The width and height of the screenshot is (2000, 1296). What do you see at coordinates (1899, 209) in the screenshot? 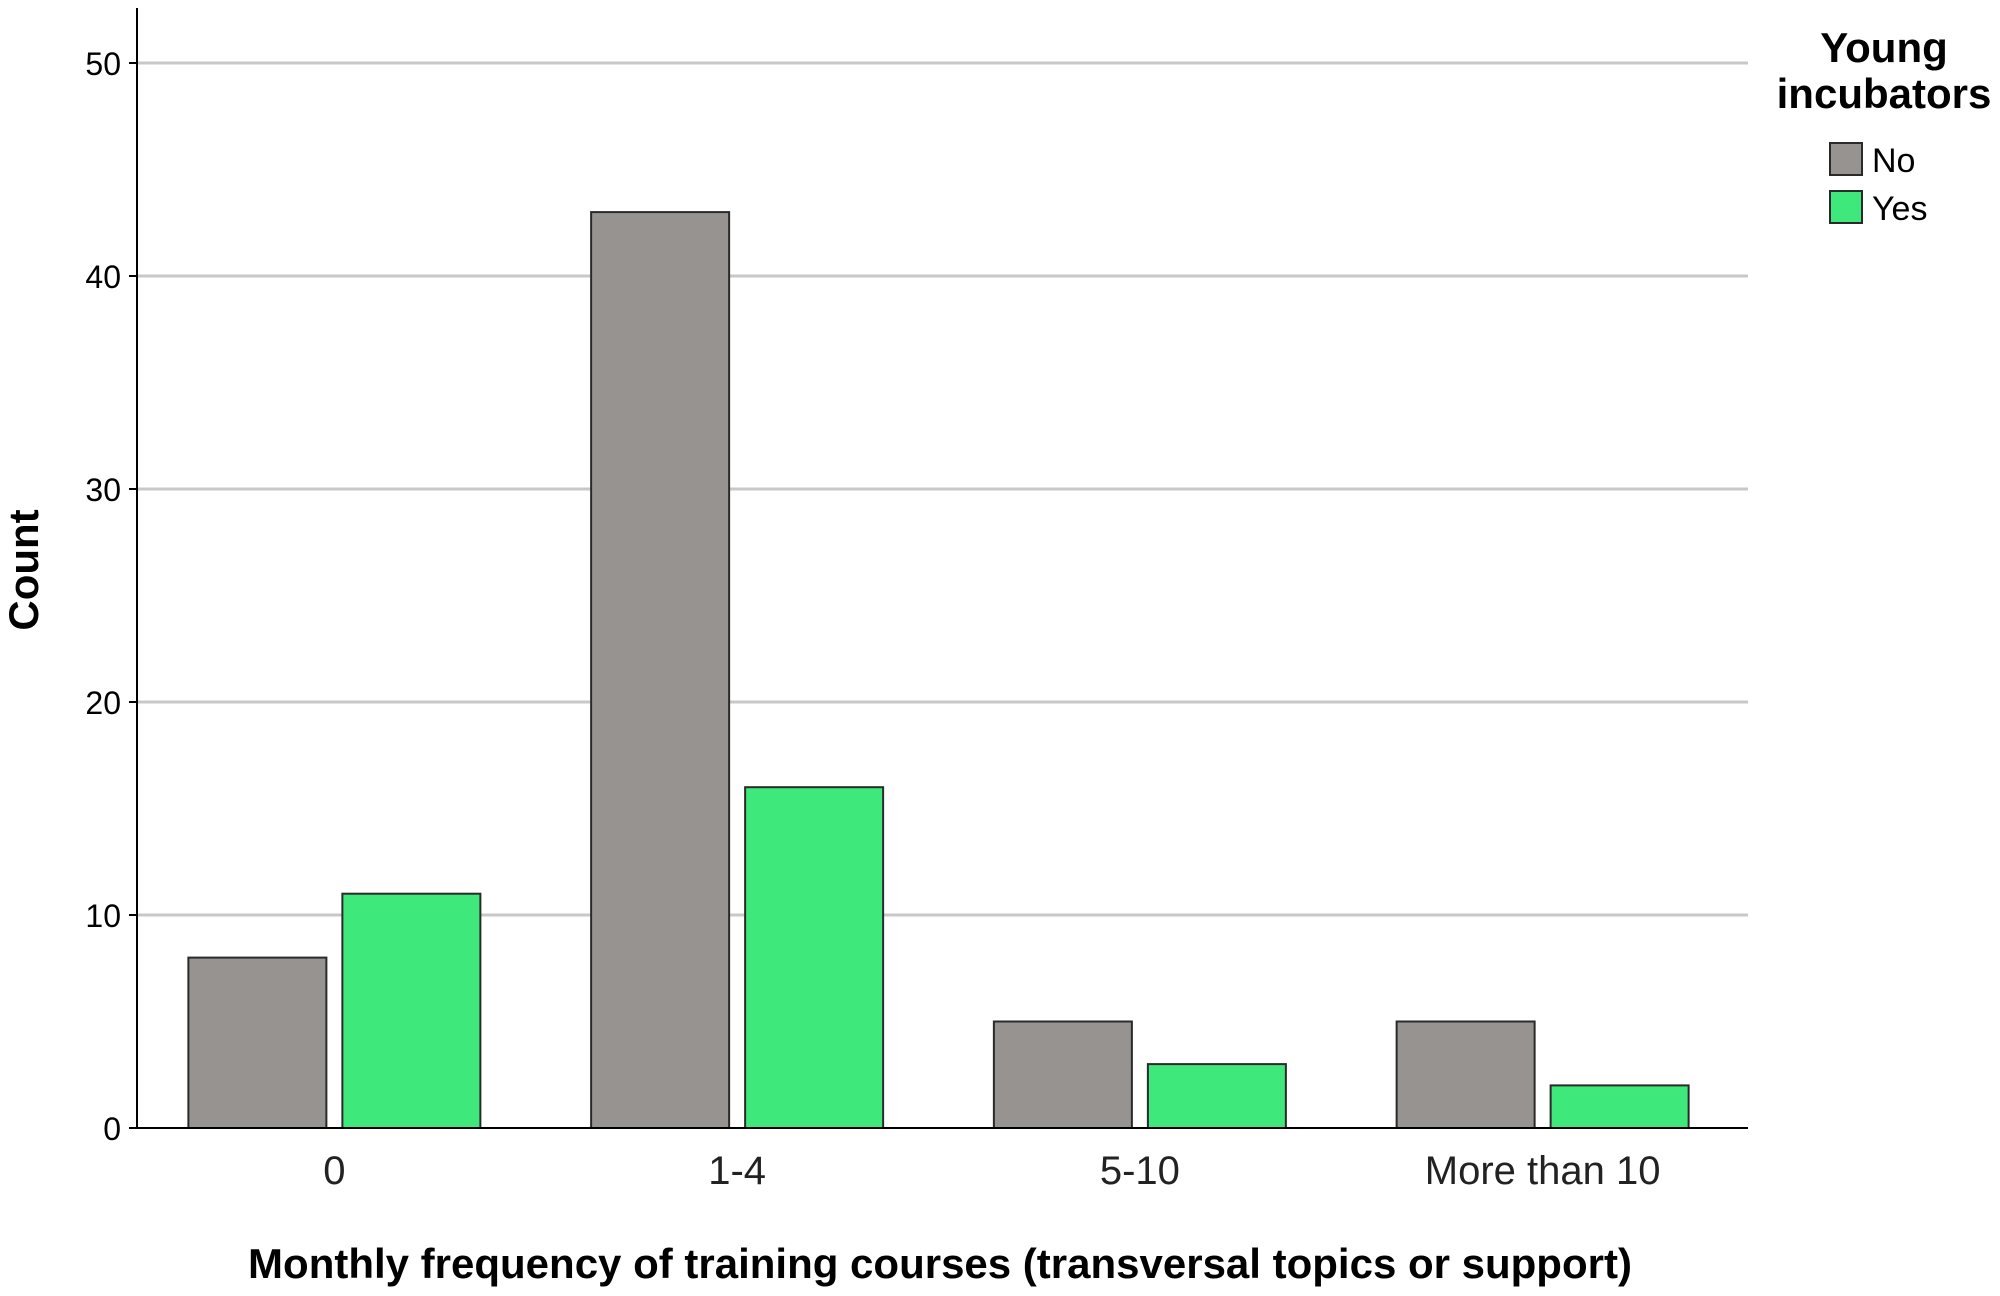
I see `legend-label-yes: Yes` at bounding box center [1899, 209].